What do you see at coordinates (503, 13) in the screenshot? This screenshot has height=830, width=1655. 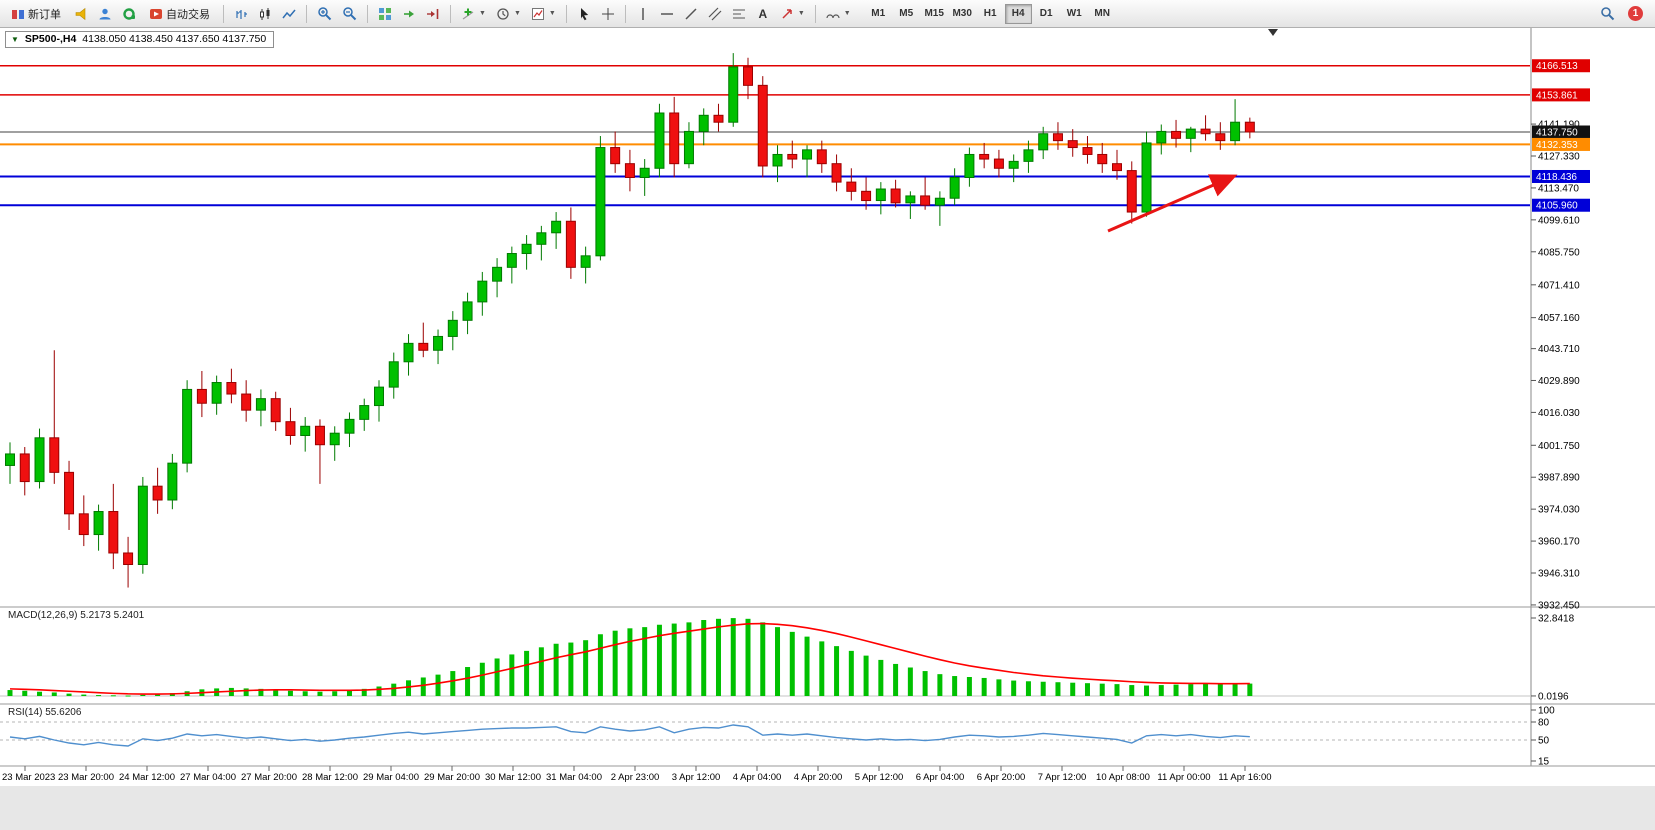 I see `clock-icon` at bounding box center [503, 13].